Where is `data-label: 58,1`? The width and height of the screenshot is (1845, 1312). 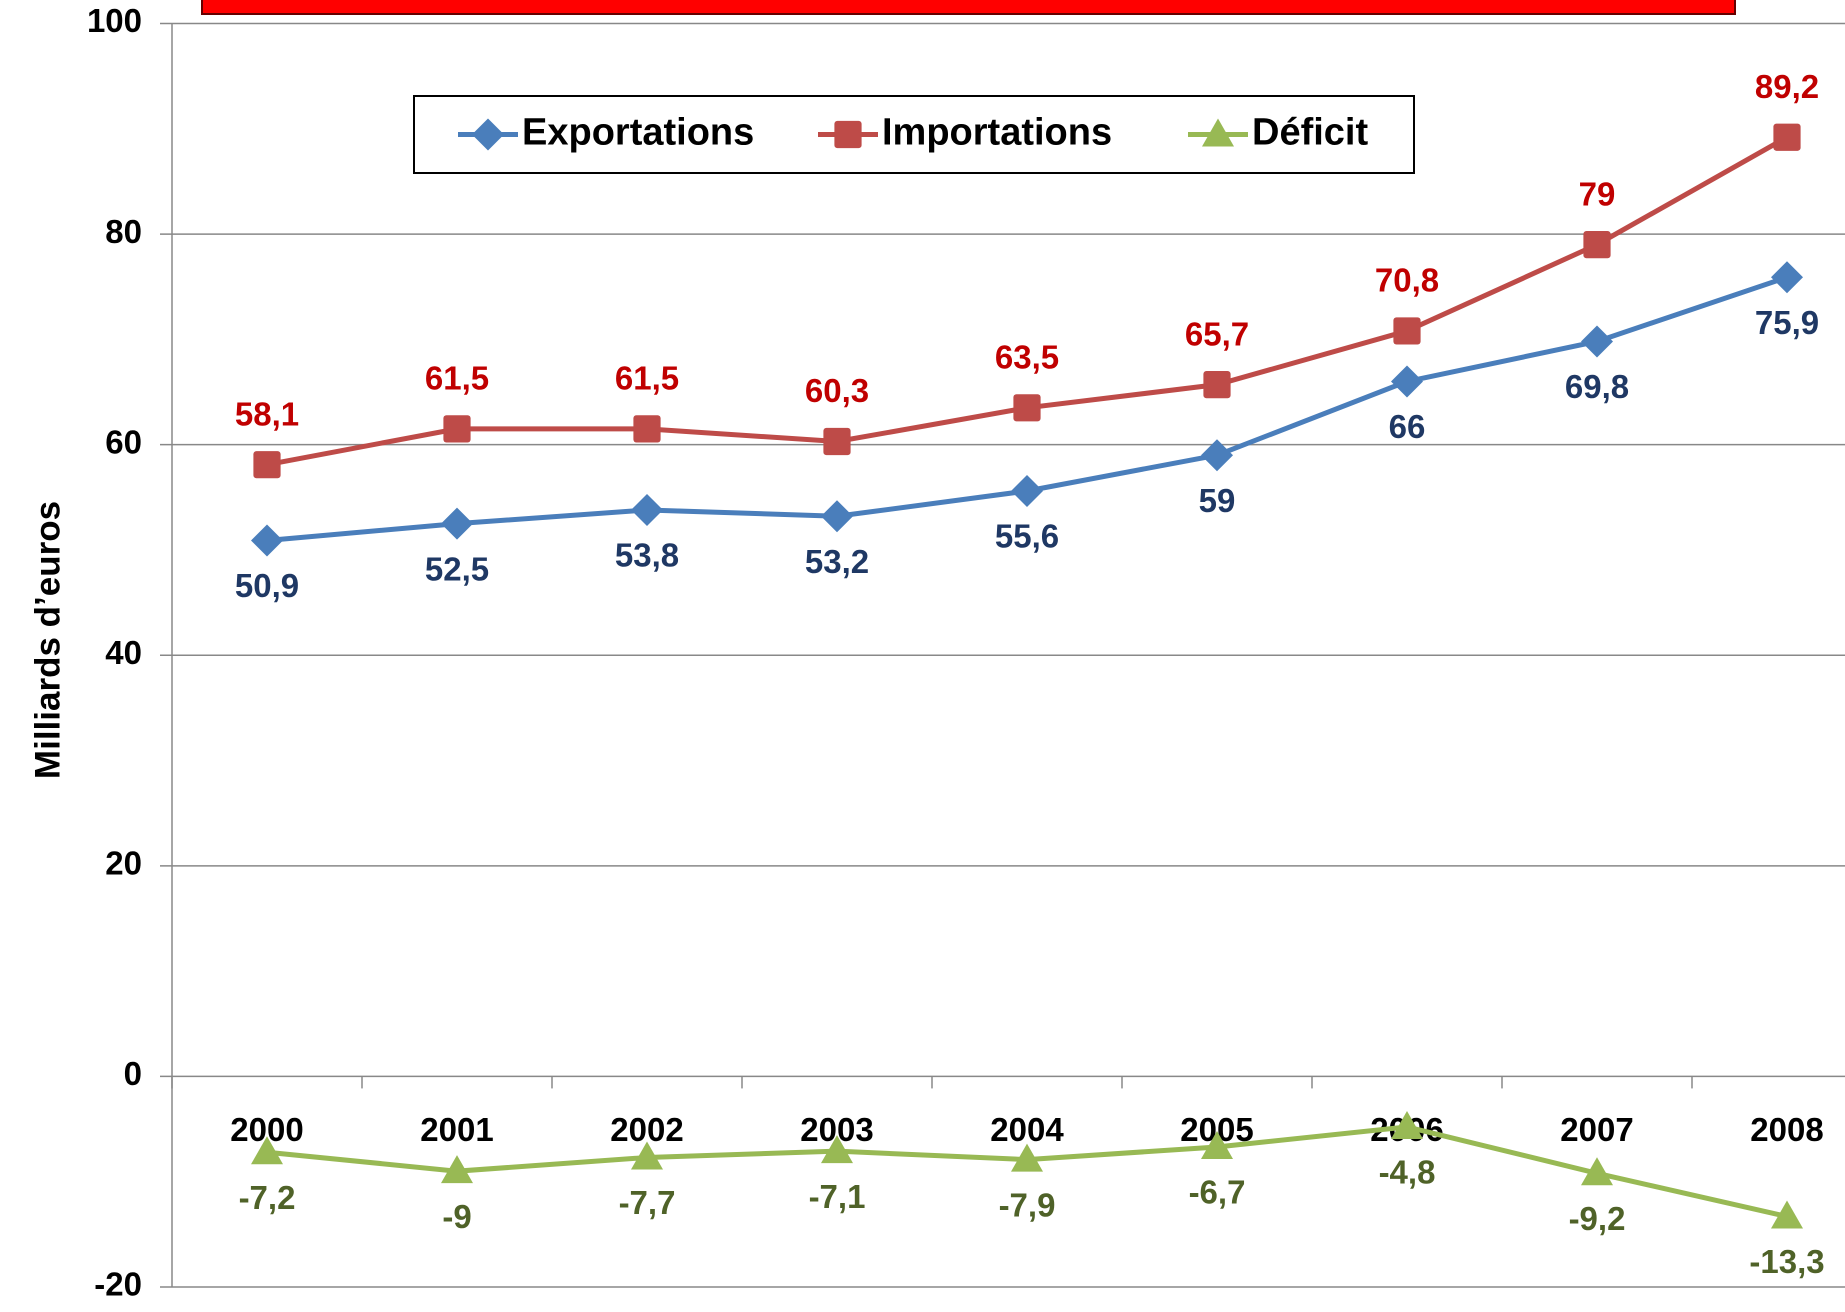
data-label: 58,1 is located at coordinates (267, 413).